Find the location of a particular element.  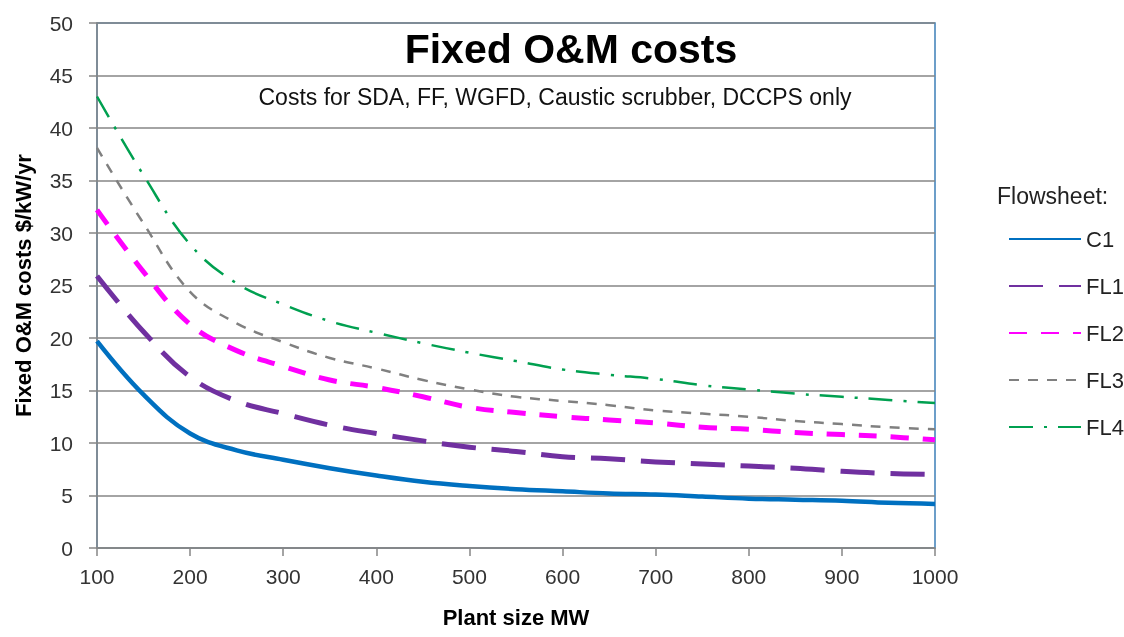

x-tick-label: 800 is located at coordinates (749, 576).